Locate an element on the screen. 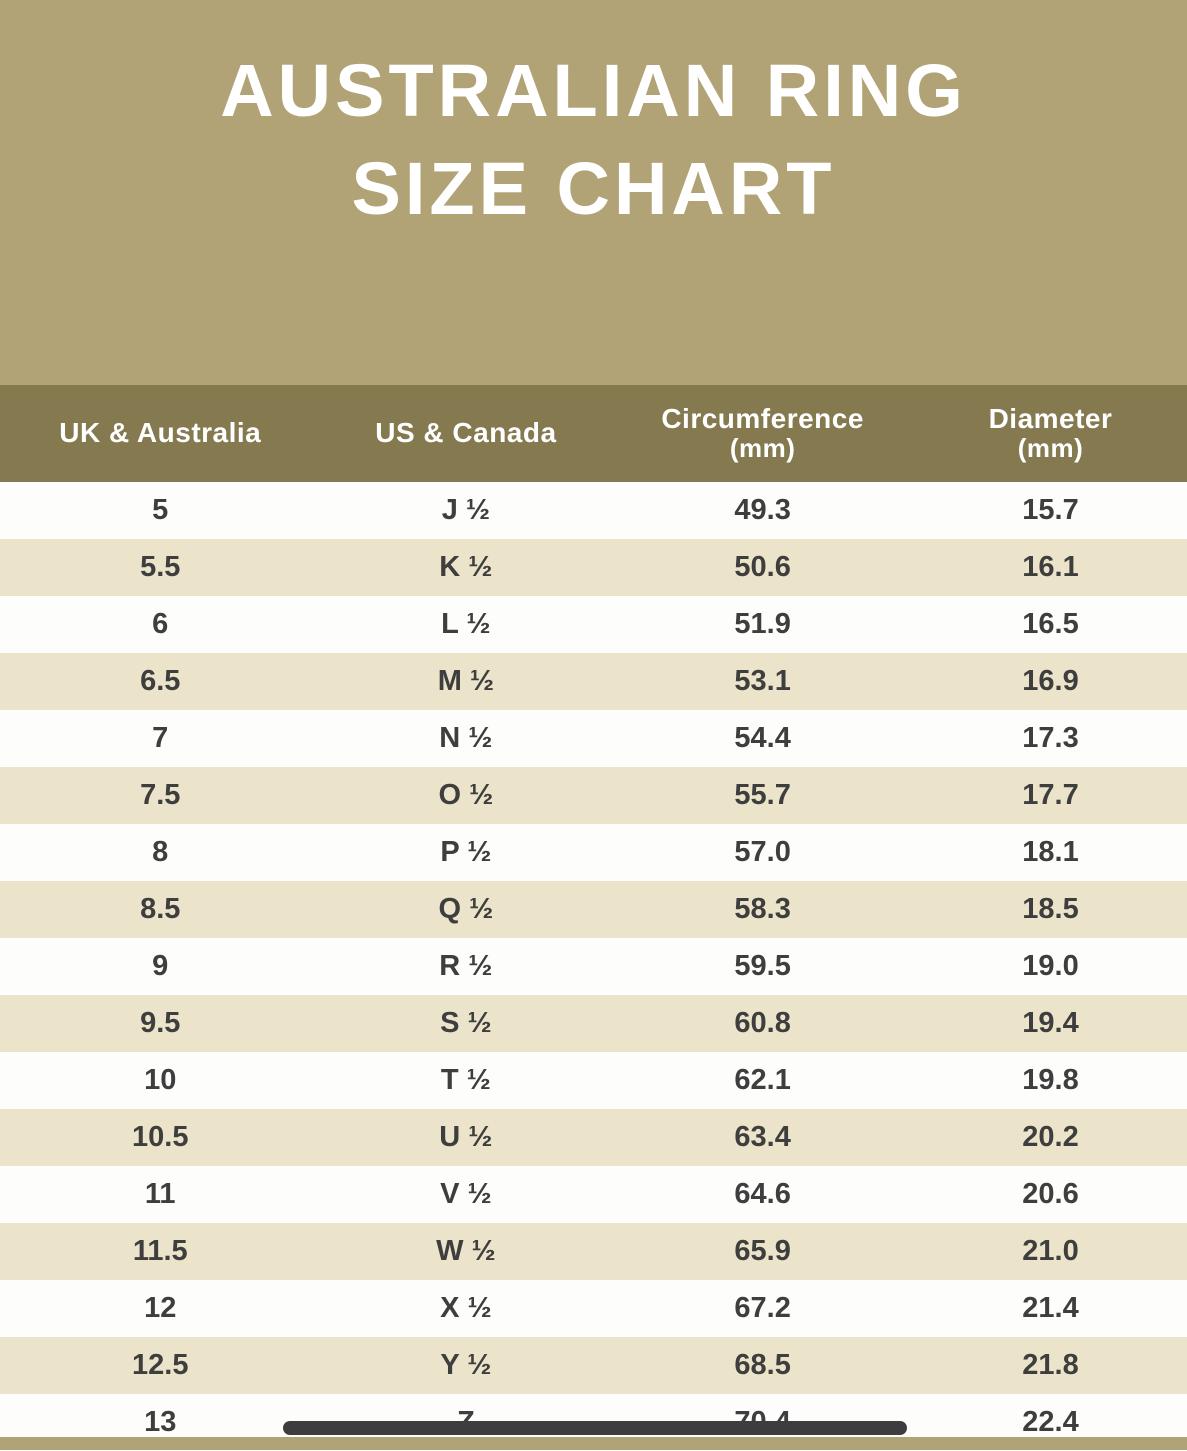  cell-diameter: 16.1 is located at coordinates (1050, 567).